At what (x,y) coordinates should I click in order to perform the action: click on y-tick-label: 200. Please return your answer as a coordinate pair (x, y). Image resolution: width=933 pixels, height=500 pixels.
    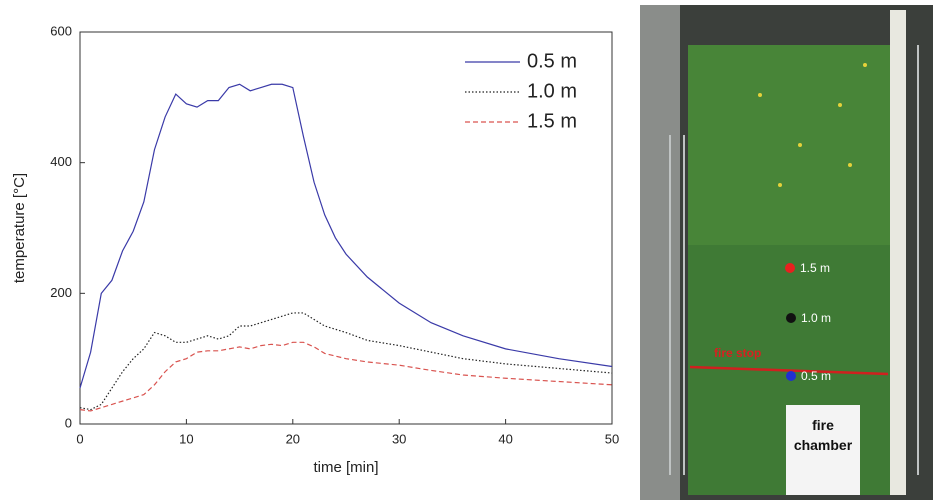
    Looking at the image, I should click on (61, 292).